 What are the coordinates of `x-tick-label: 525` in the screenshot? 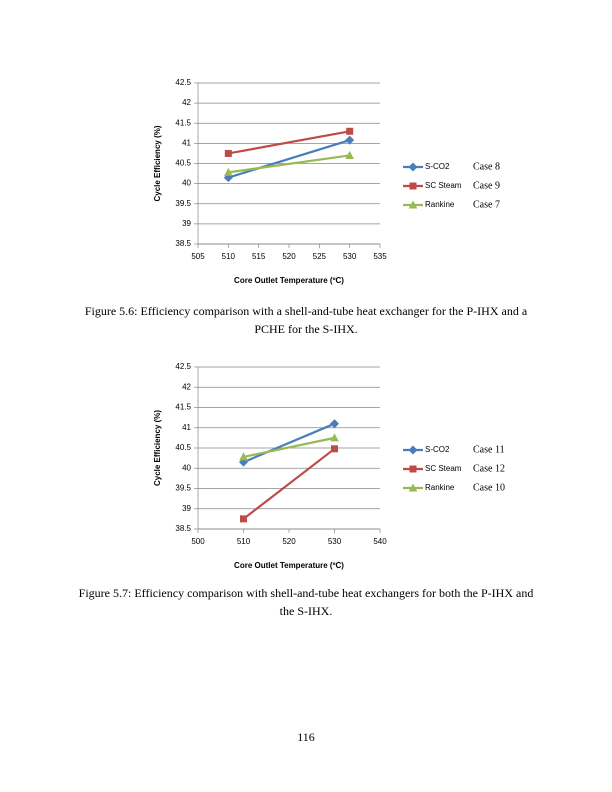 It's located at (320, 256).